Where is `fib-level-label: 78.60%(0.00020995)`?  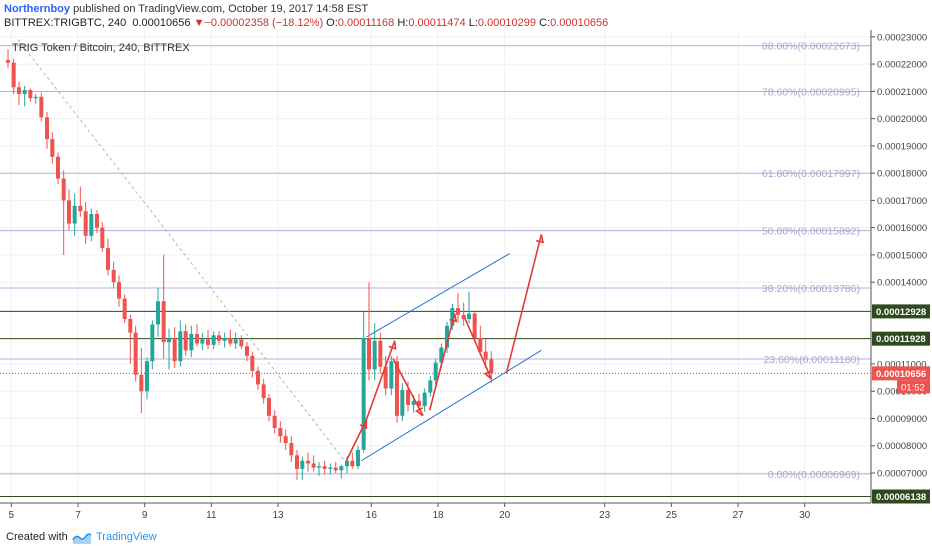
fib-level-label: 78.60%(0.00020995) is located at coordinates (811, 92).